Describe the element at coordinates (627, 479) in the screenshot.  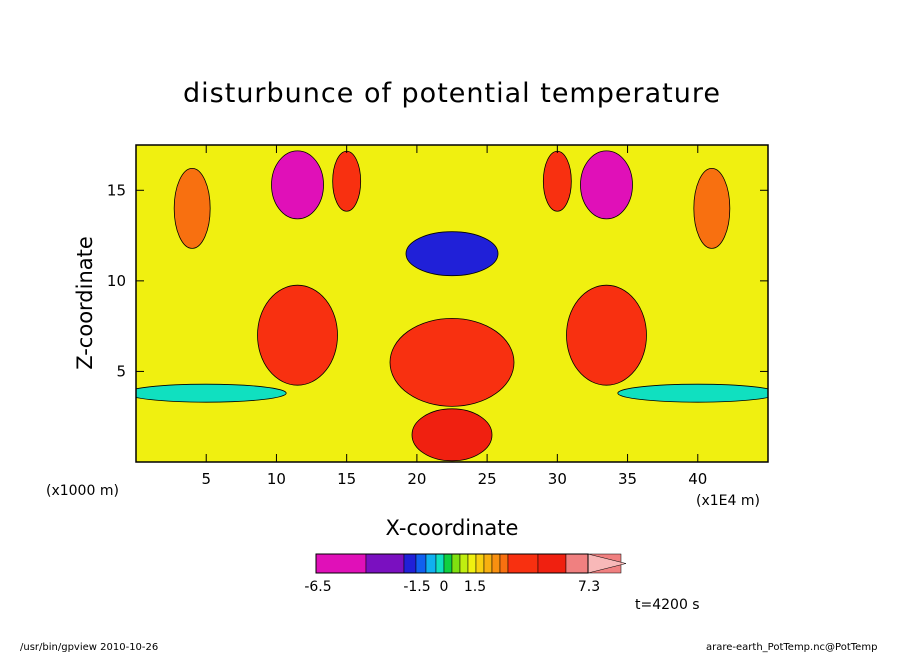
I see `x-tick-label: 35` at that location.